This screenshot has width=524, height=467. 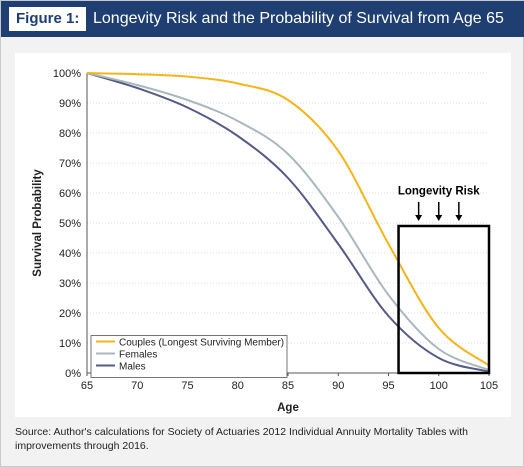 I want to click on x-tick-label: 100, so click(x=439, y=386).